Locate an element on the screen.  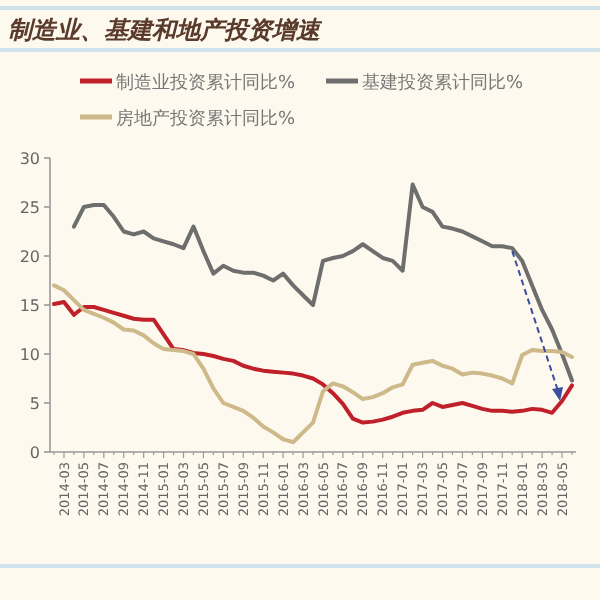
y-tick-label: 25 is located at coordinates (29, 208).